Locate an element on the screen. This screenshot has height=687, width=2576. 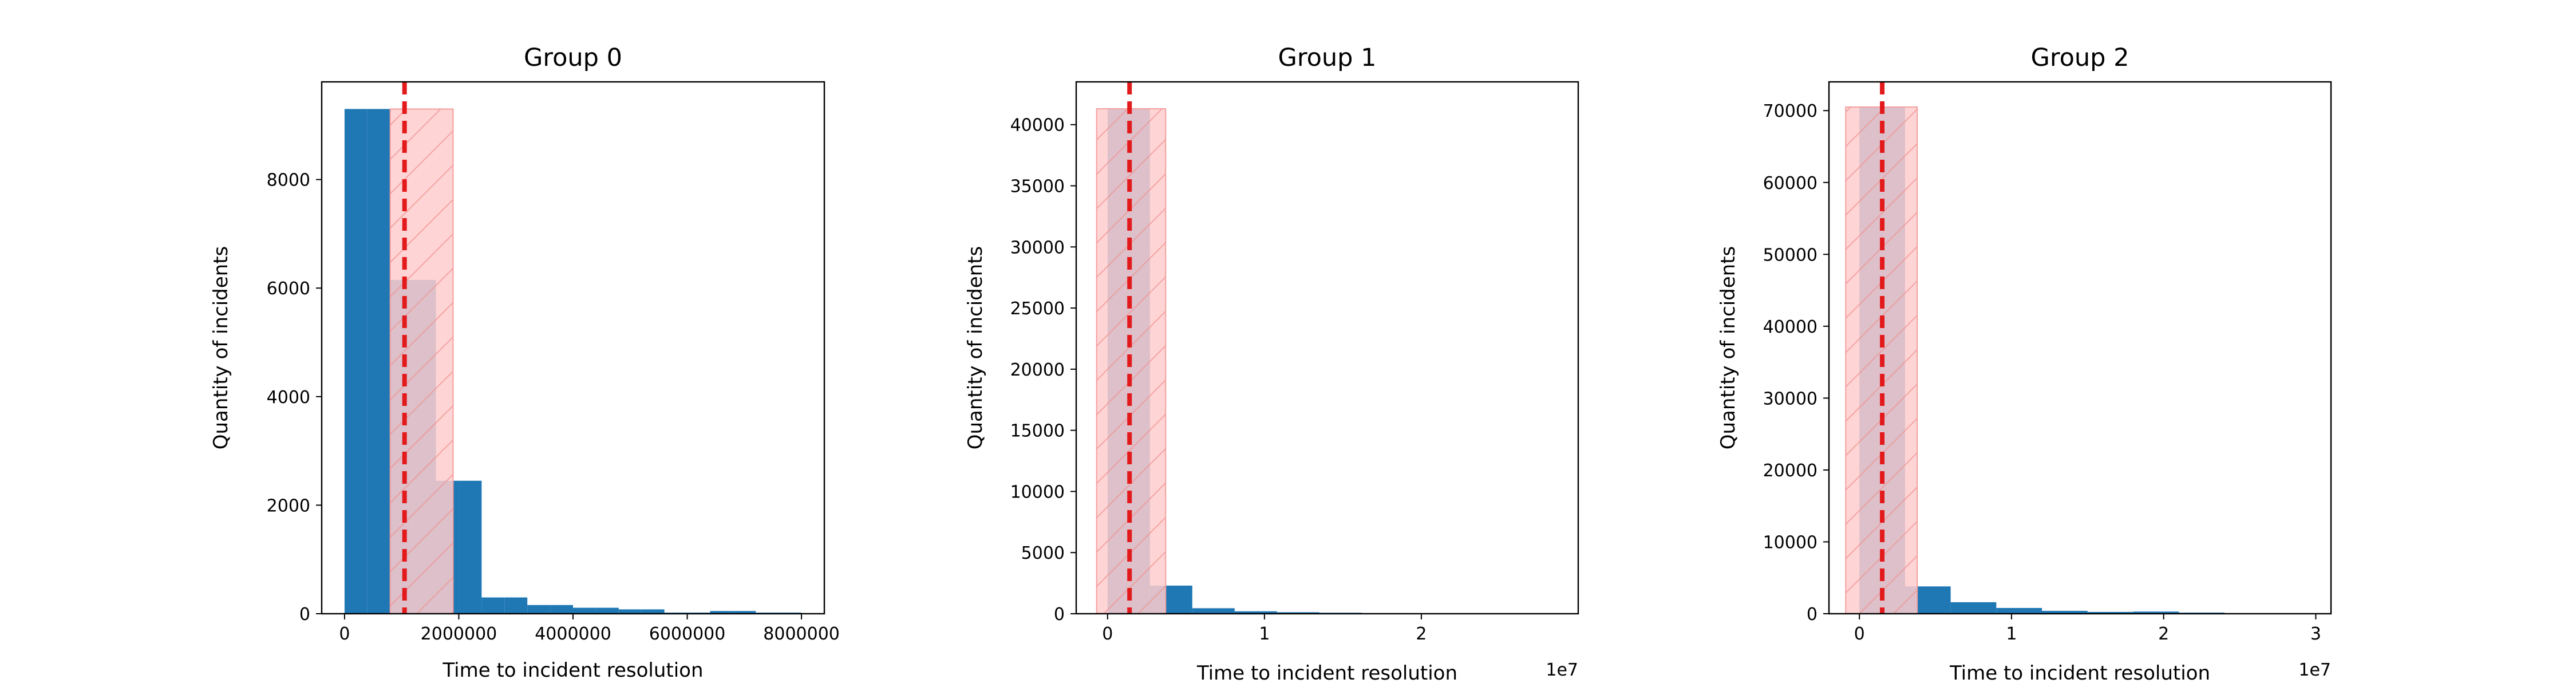
y-tick-label: 6000 is located at coordinates (288, 289).